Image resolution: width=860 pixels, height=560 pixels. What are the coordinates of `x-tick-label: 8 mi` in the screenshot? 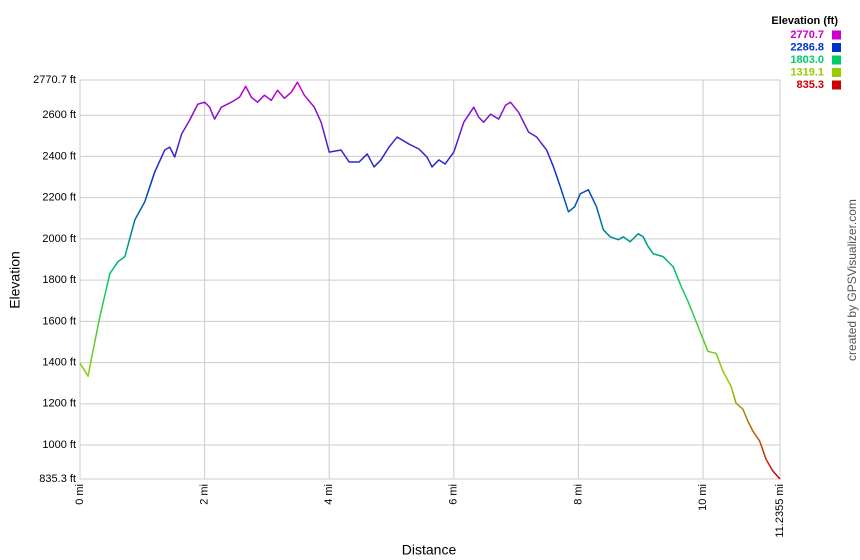 It's located at (578, 494).